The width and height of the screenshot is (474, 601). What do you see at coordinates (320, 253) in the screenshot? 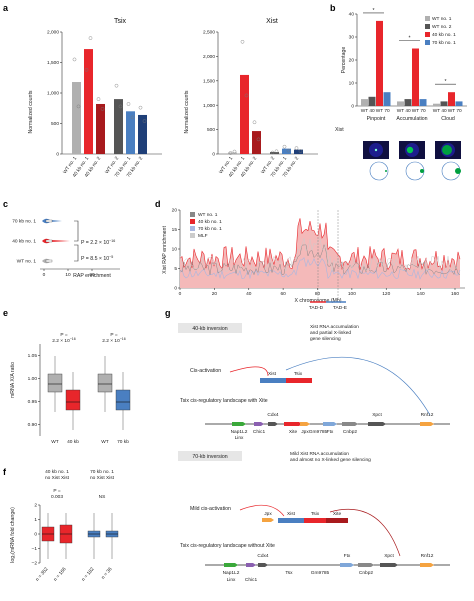
I see `kb40-area` at bounding box center [320, 253].